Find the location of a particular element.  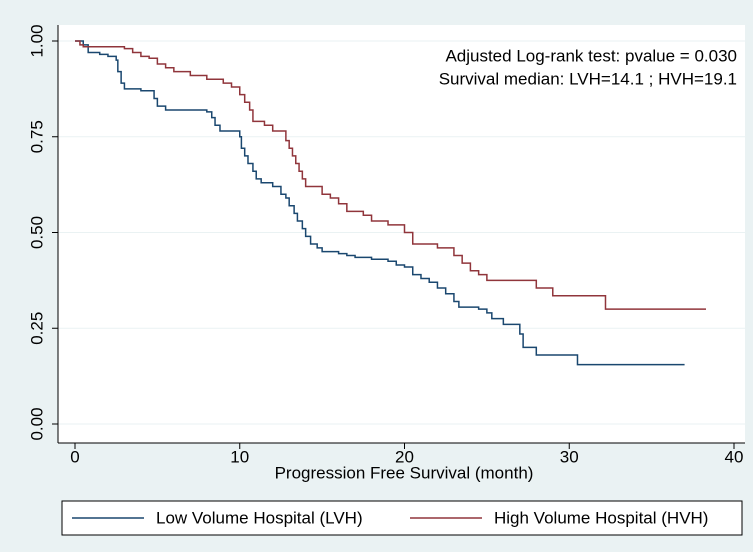

annotation: Survival median: LVH=14.1 ; HVH=19.1 is located at coordinates (588, 78).